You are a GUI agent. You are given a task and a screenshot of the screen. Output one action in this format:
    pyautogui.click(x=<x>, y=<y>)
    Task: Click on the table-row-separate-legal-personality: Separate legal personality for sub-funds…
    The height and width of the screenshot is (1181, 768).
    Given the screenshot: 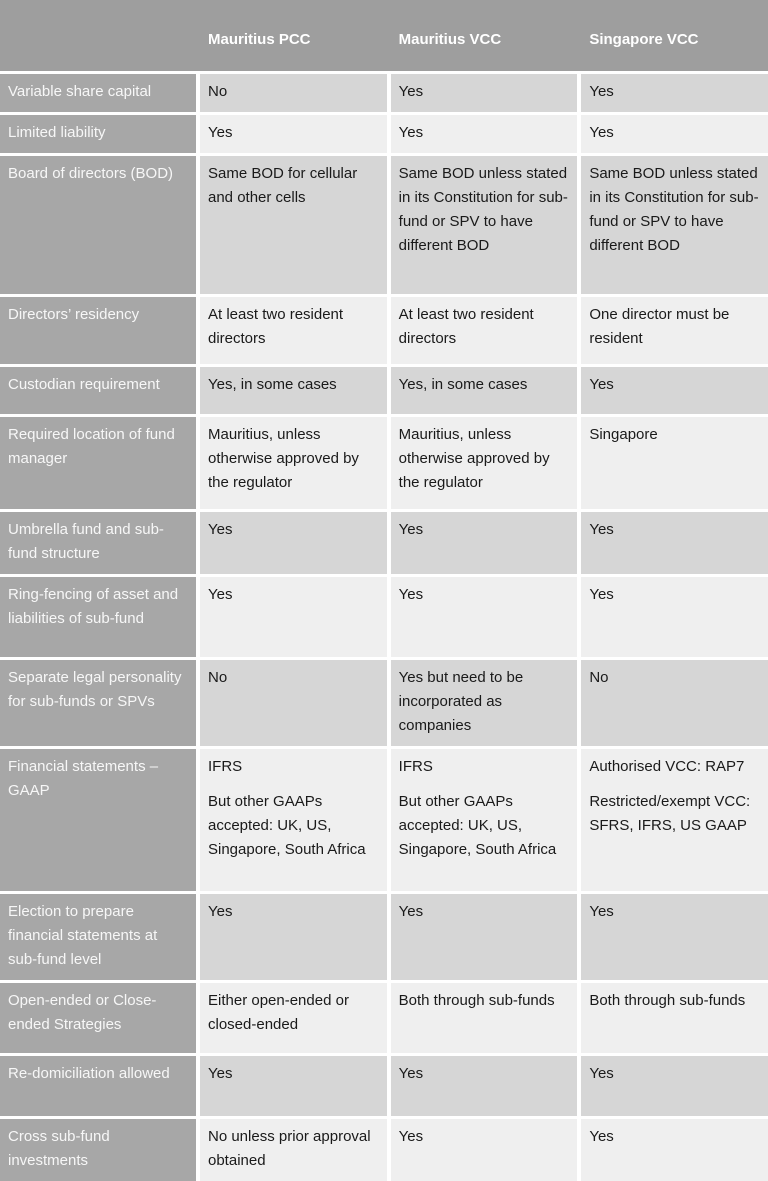 What is the action you would take?
    pyautogui.click(x=384, y=703)
    